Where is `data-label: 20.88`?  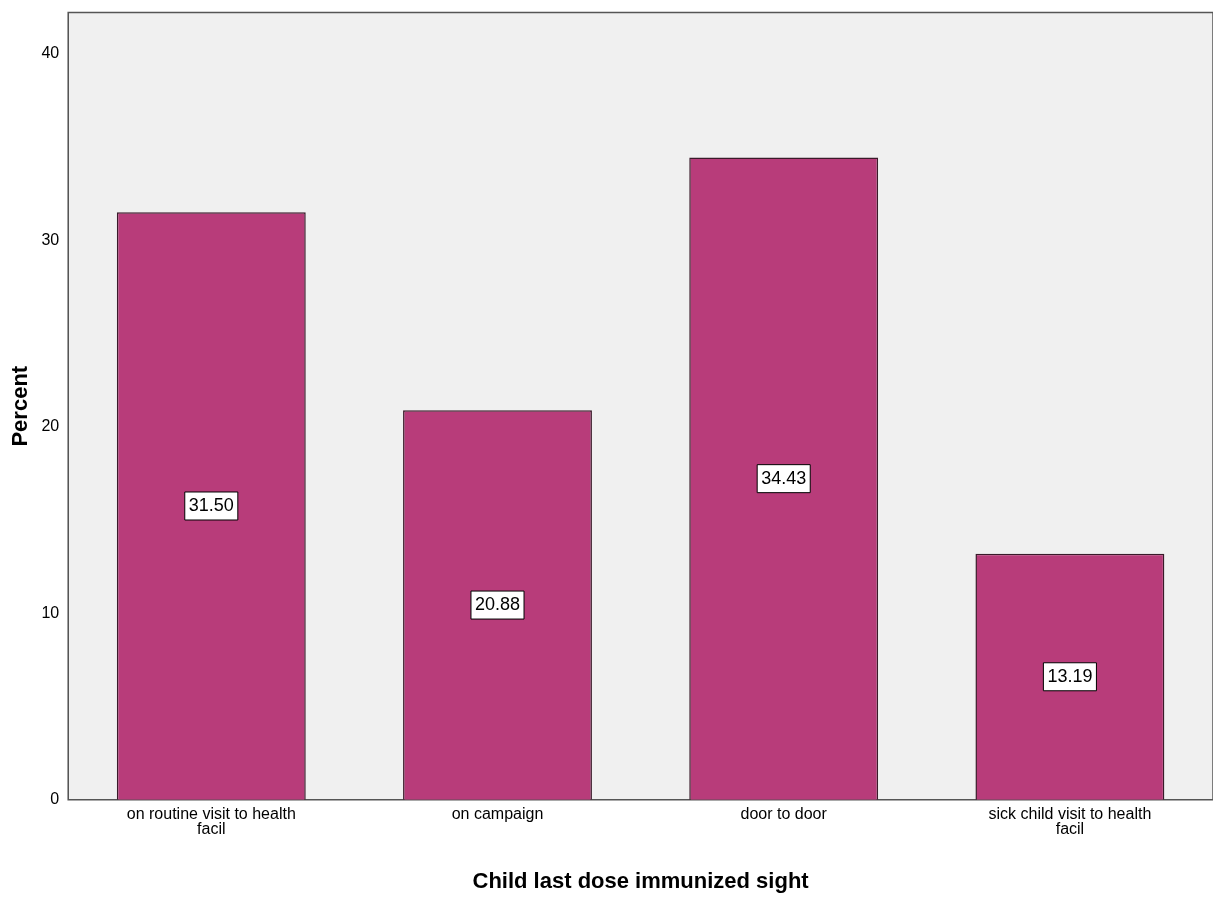
data-label: 20.88 is located at coordinates (497, 604).